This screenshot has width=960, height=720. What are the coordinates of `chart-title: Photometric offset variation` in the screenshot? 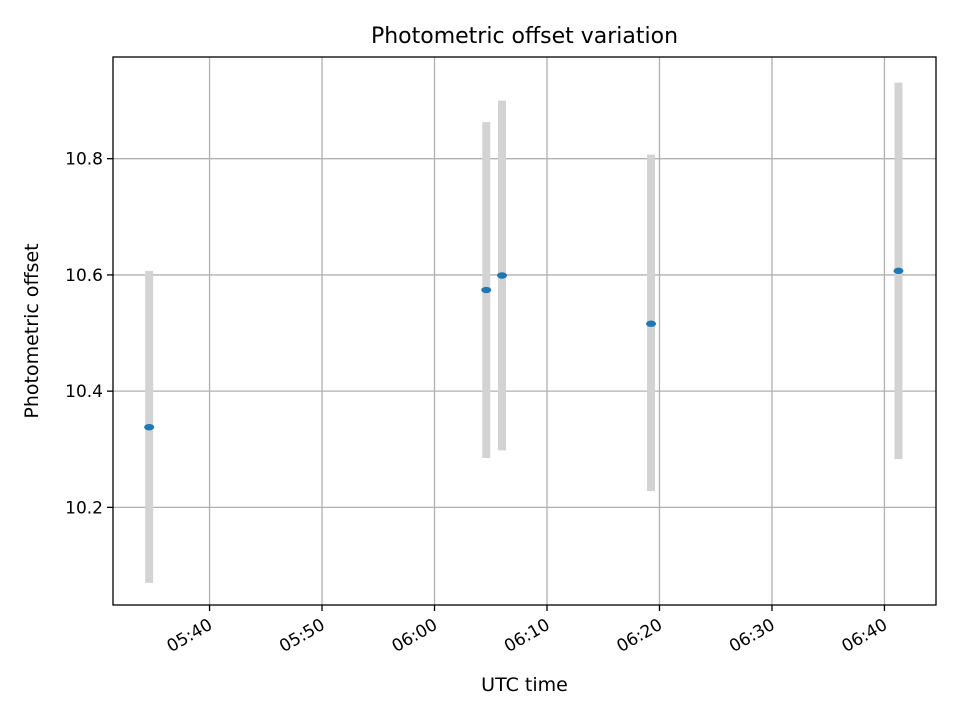 It's located at (524, 36).